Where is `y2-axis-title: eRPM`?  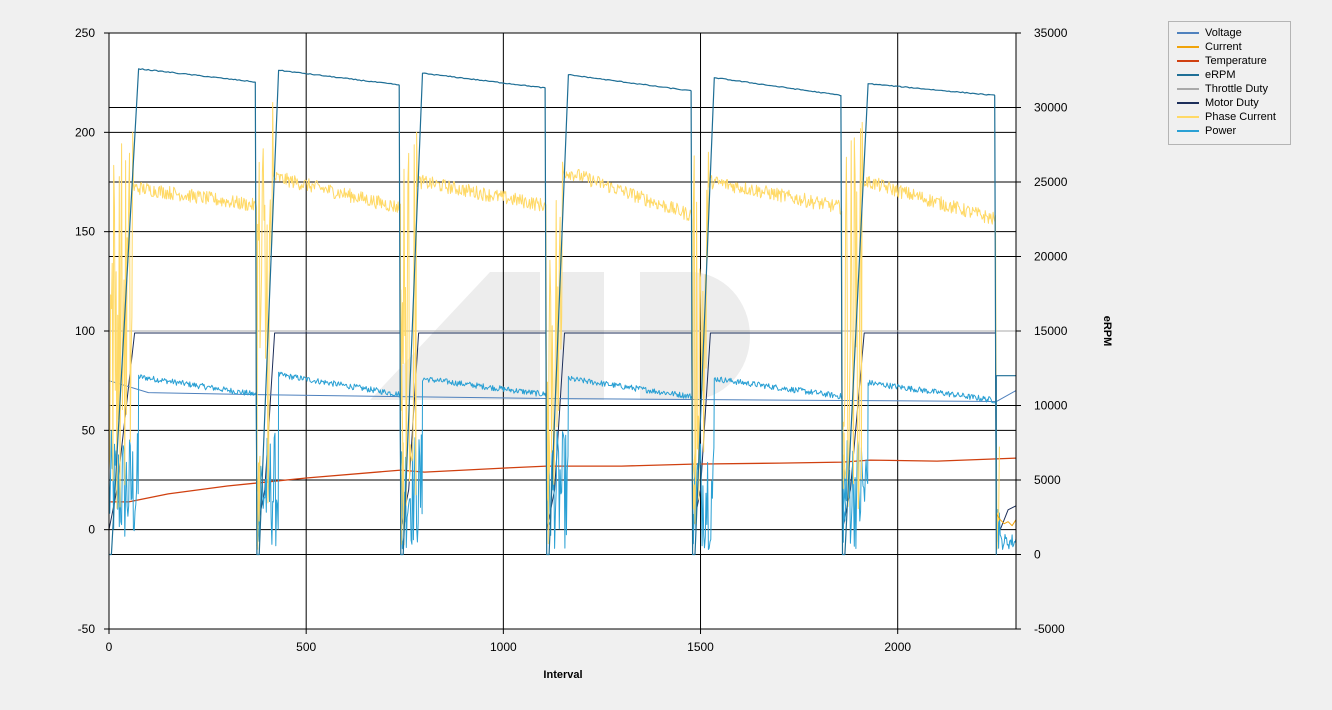
y2-axis-title: eRPM is located at coordinates (1107, 331).